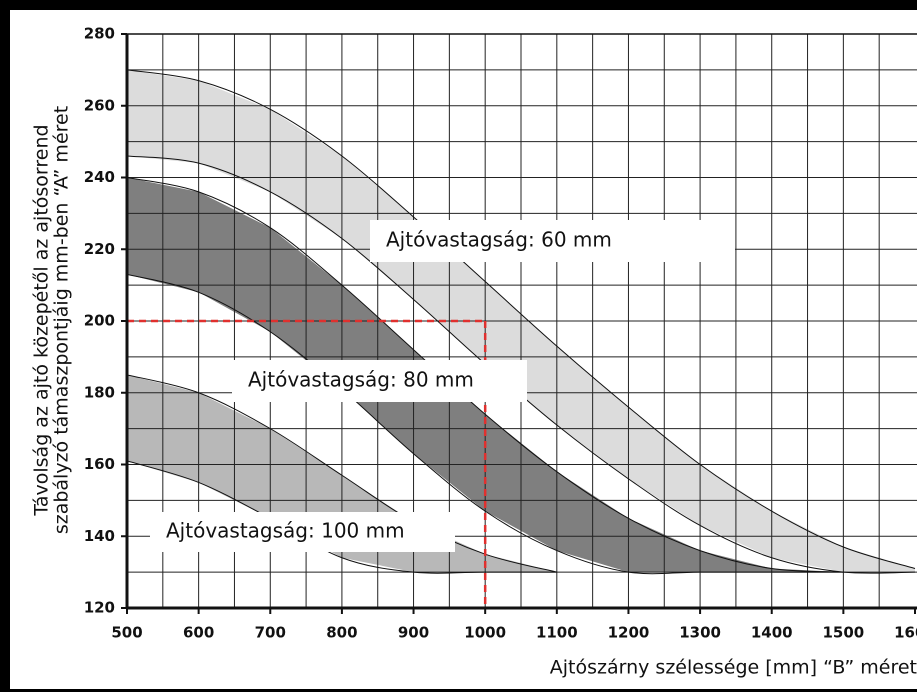  Describe the element at coordinates (198, 633) in the screenshot. I see `x-tick-label: 600` at that location.